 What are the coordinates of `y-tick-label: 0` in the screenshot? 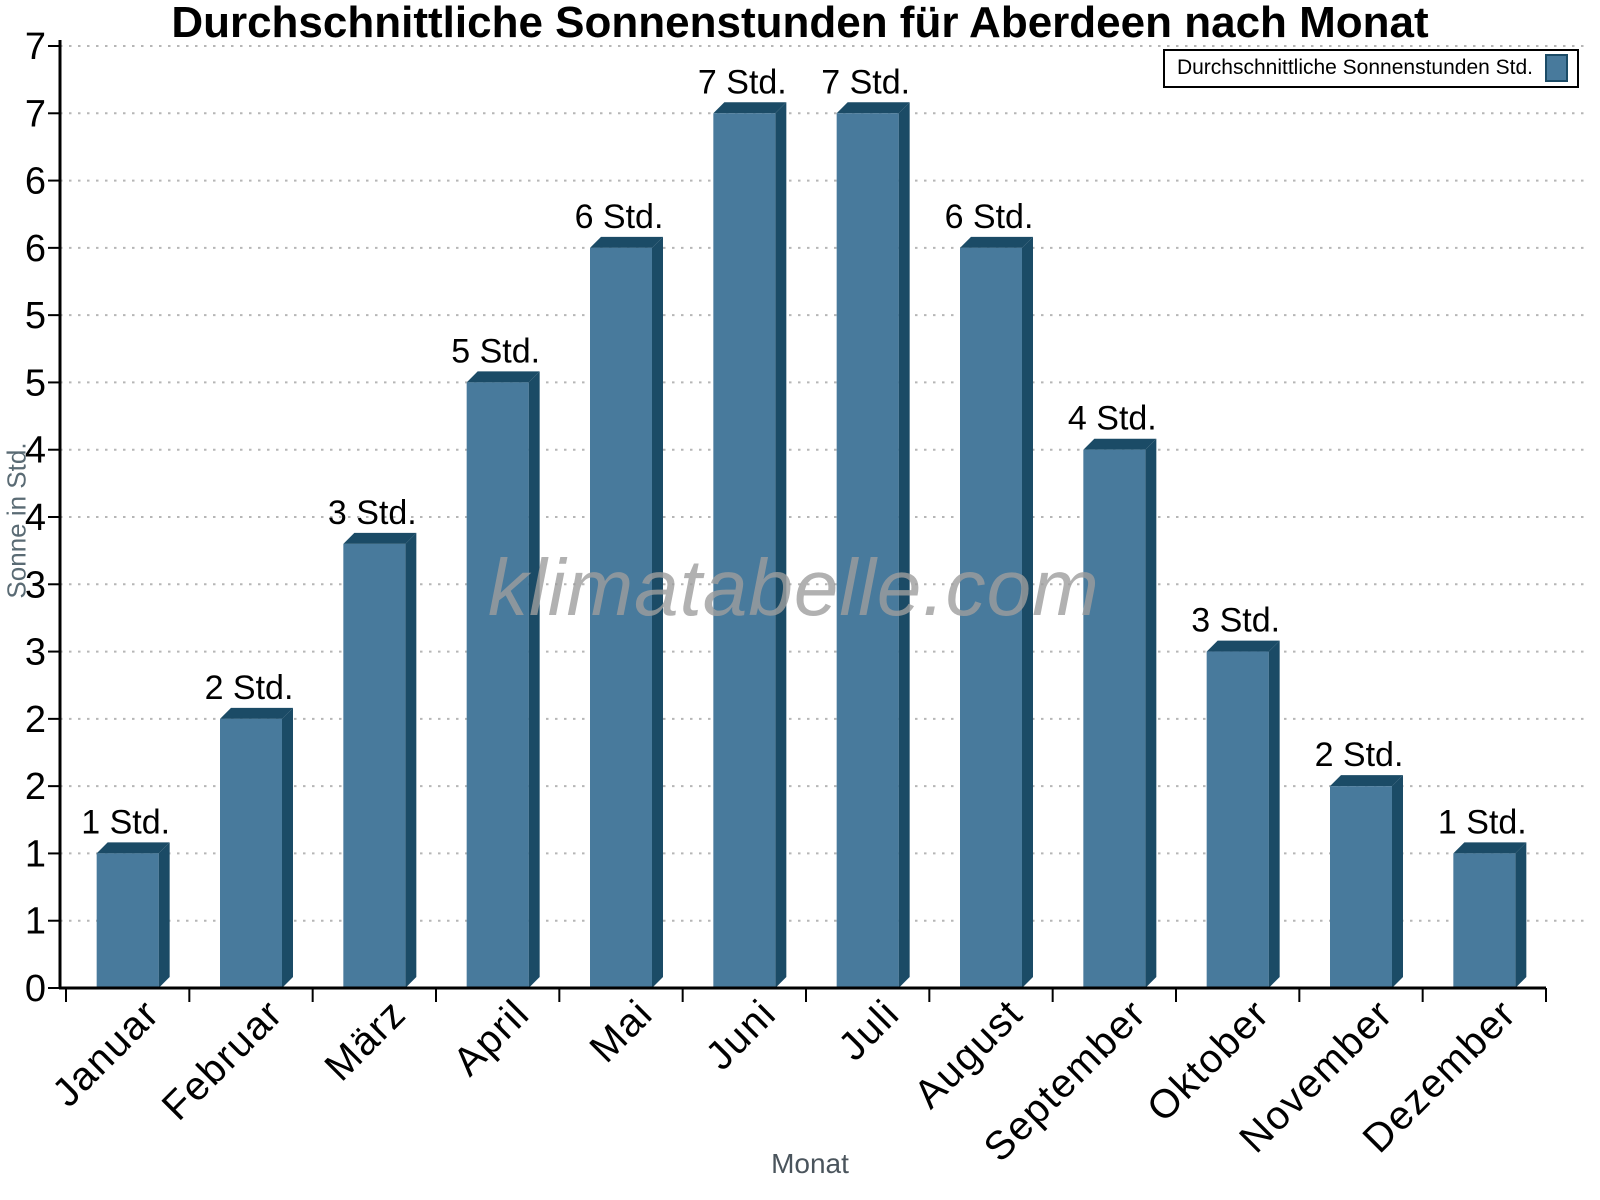 It's located at (35, 989).